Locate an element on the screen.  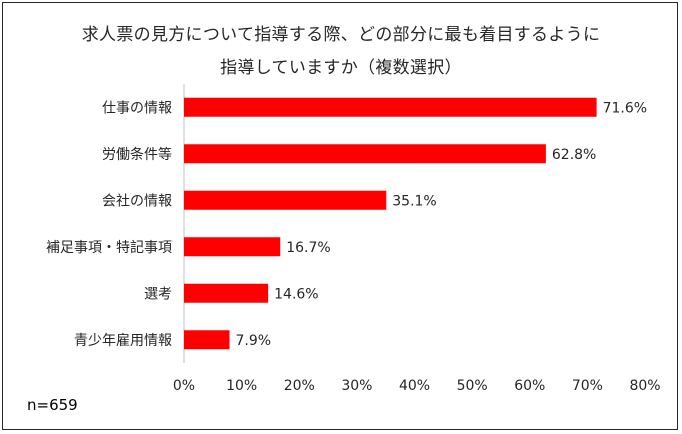
category-label-2: 会社の情報 is located at coordinates (137, 201).